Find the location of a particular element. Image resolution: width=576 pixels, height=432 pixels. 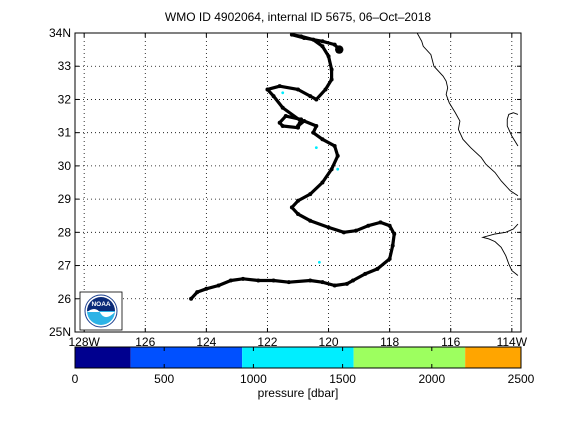

noaa-logo: NOAA is located at coordinates (101, 311).